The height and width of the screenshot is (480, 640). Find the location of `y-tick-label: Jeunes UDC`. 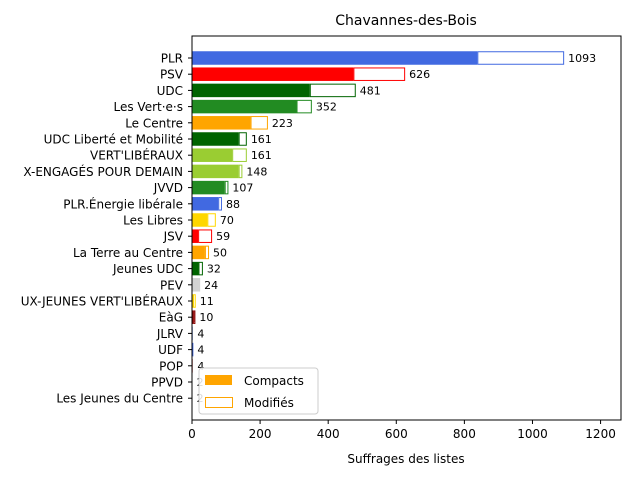

y-tick-label: Jeunes UDC is located at coordinates (147, 269).